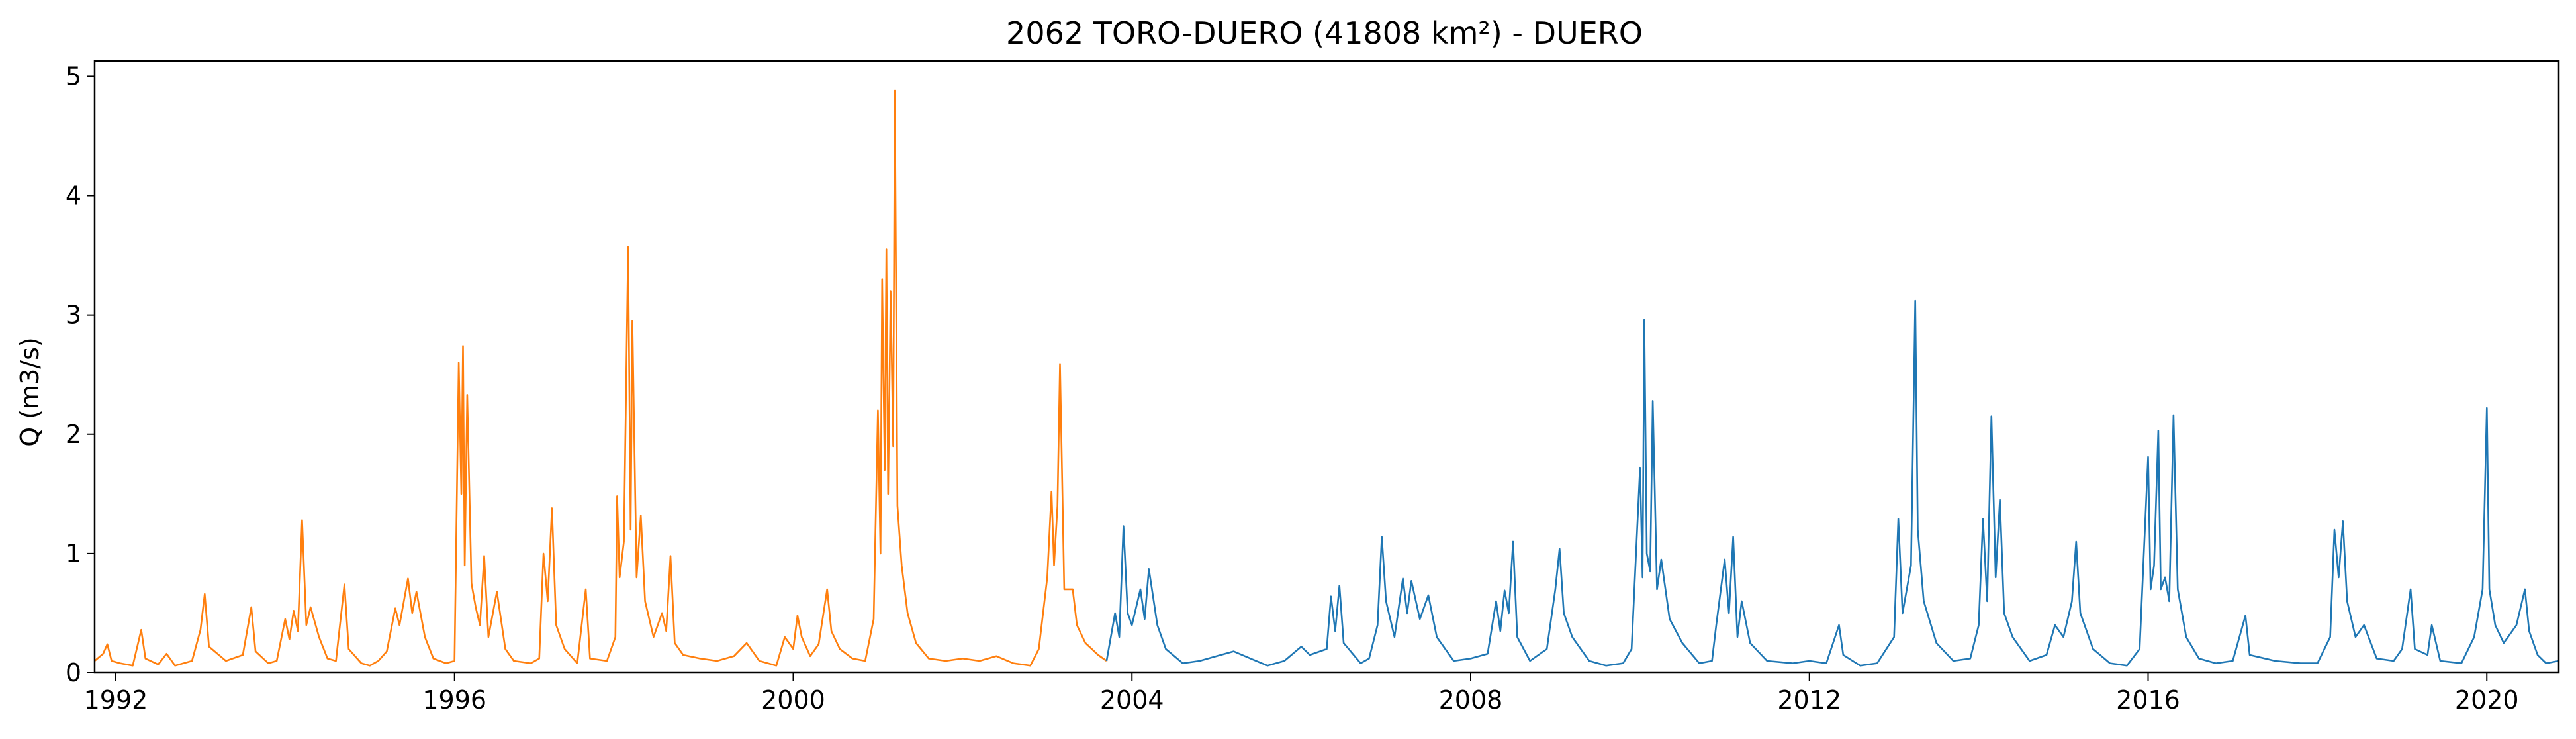 The height and width of the screenshot is (739, 2576). What do you see at coordinates (2148, 699) in the screenshot?
I see `x-tick-label: 2016` at bounding box center [2148, 699].